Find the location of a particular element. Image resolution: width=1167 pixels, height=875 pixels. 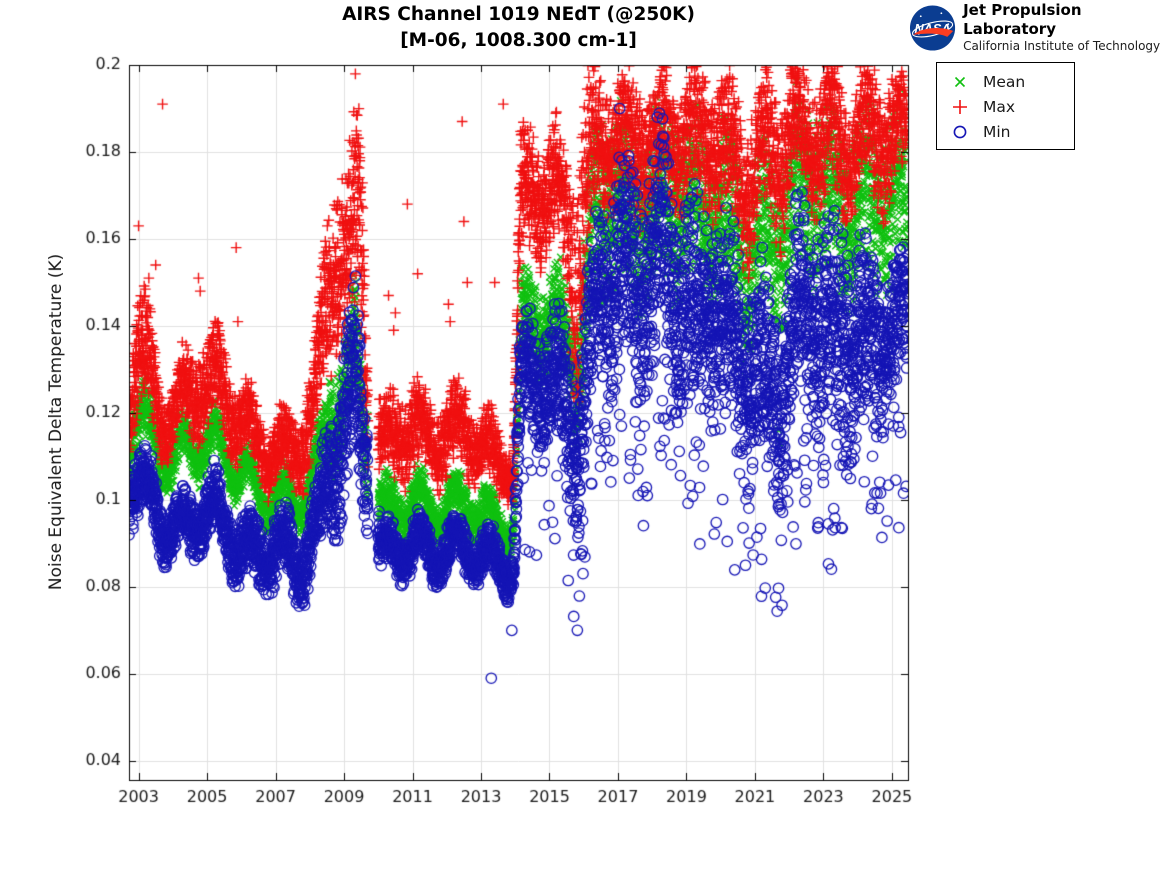

legend-item-min: Min is located at coordinates (1005, 131).